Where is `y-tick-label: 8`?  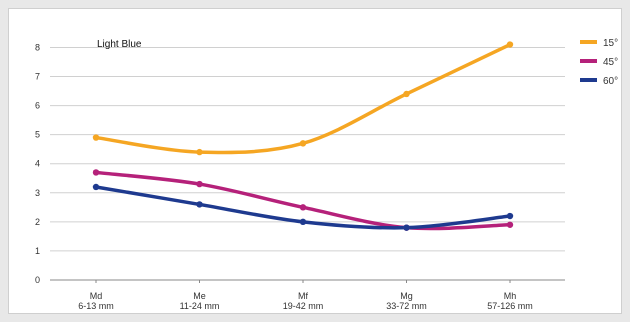 y-tick-label: 8 is located at coordinates (37, 47).